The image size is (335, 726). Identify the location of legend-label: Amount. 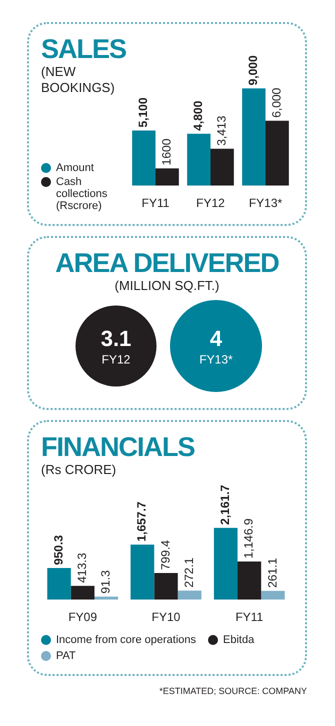
(75, 168).